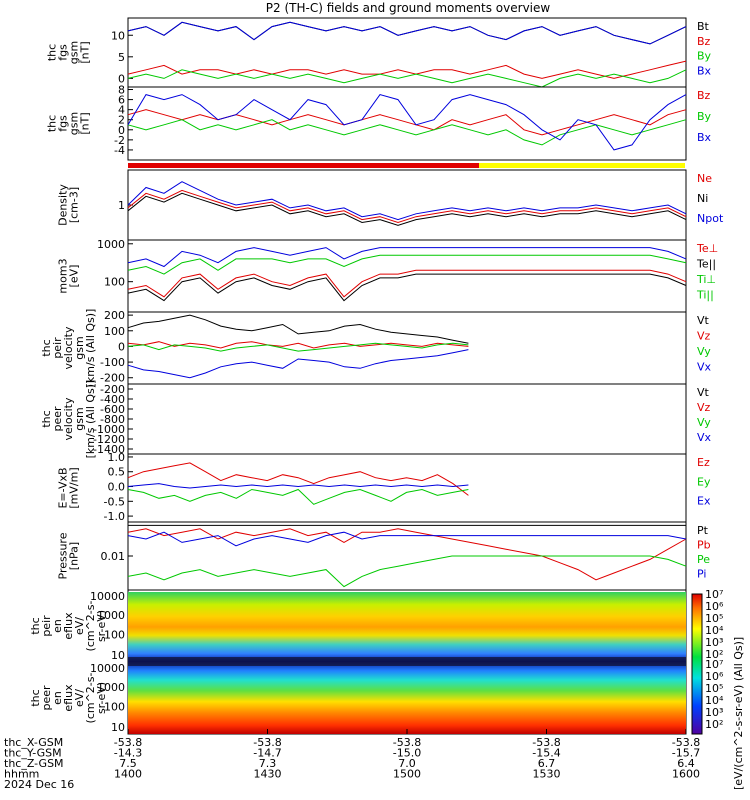  I want to click on legend-entry: Vt, so click(703, 320).